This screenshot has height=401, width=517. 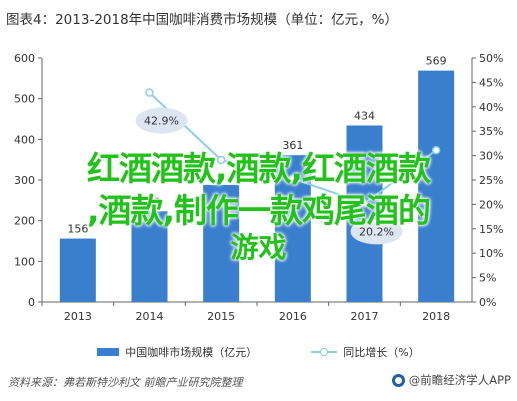 What do you see at coordinates (108, 352) in the screenshot?
I see `legend-bar-swatch` at bounding box center [108, 352].